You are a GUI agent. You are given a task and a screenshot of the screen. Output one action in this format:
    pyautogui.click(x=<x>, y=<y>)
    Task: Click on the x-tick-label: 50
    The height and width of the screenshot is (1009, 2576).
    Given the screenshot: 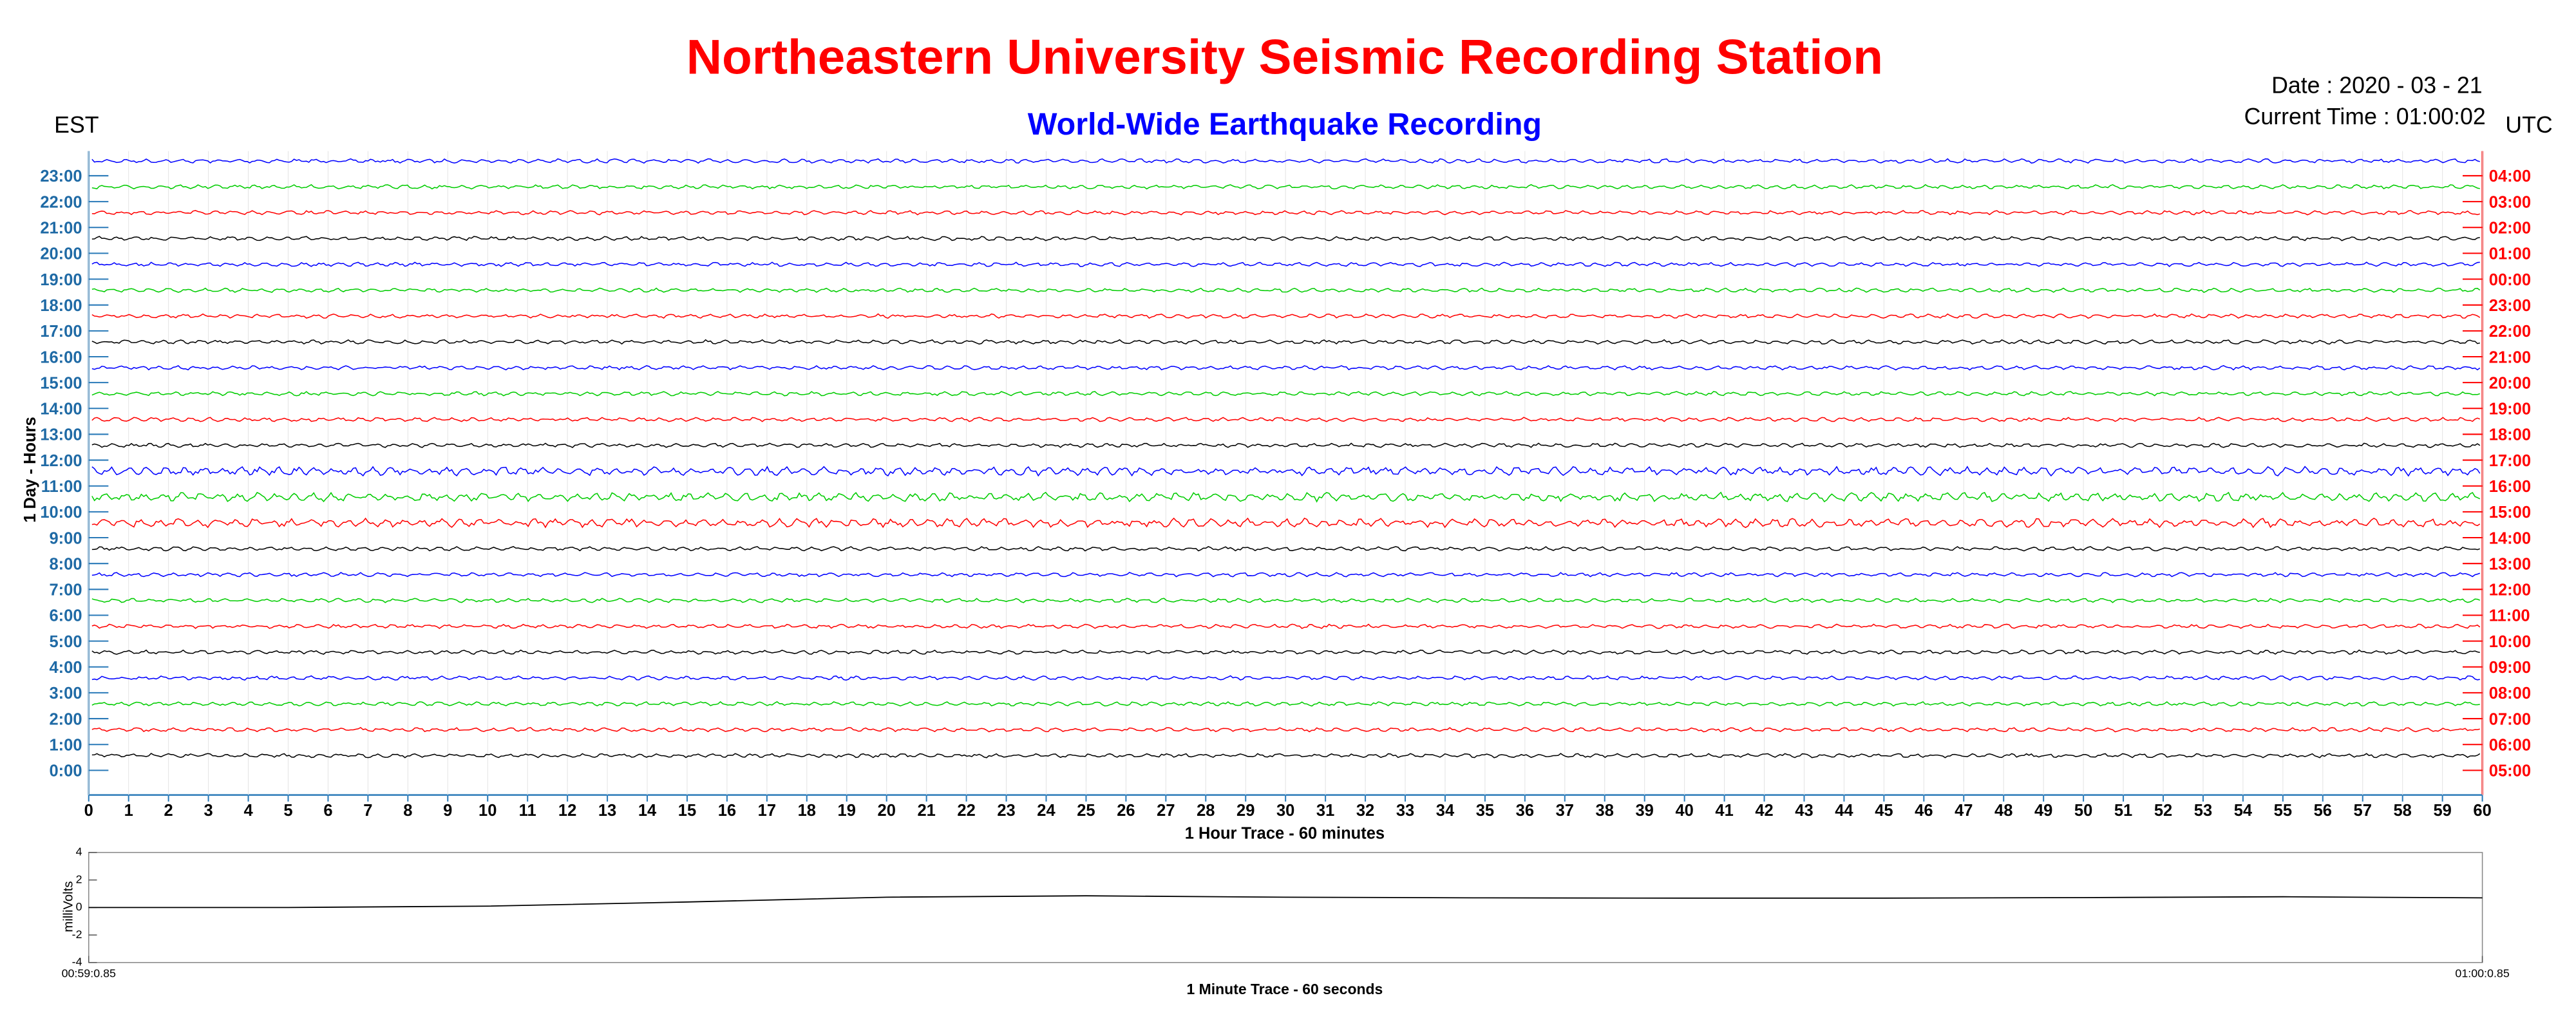 What is the action you would take?
    pyautogui.click(x=2083, y=811)
    